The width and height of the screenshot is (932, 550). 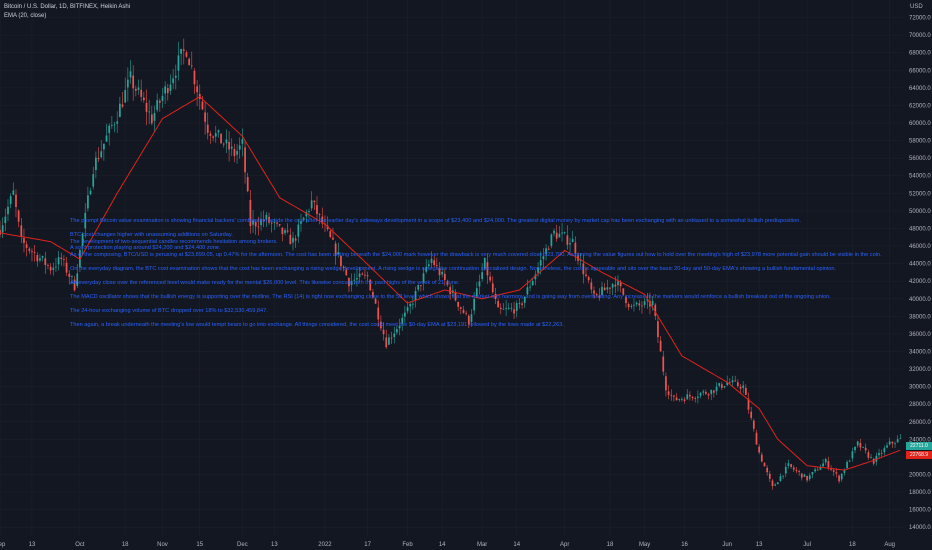 What do you see at coordinates (920, 440) in the screenshot?
I see `y-tick-label: 24000.0` at bounding box center [920, 440].